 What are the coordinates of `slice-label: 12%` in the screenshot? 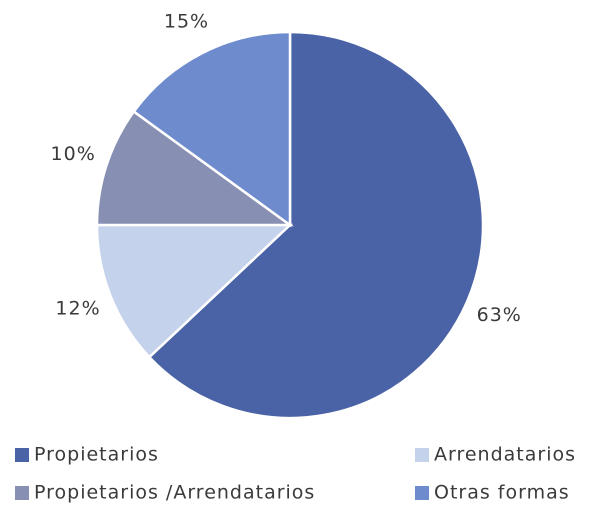 It's located at (77, 308).